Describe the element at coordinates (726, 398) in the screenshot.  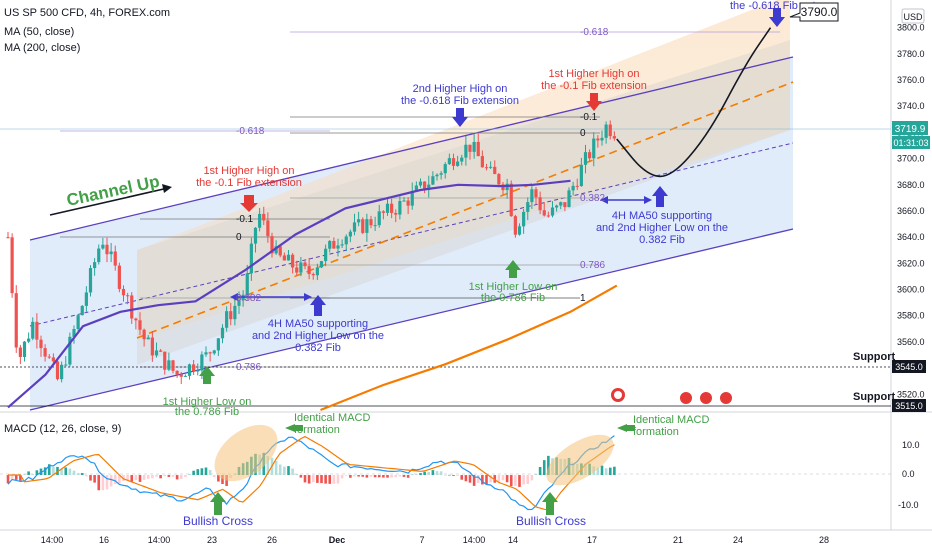
I see `flag-icon` at that location.